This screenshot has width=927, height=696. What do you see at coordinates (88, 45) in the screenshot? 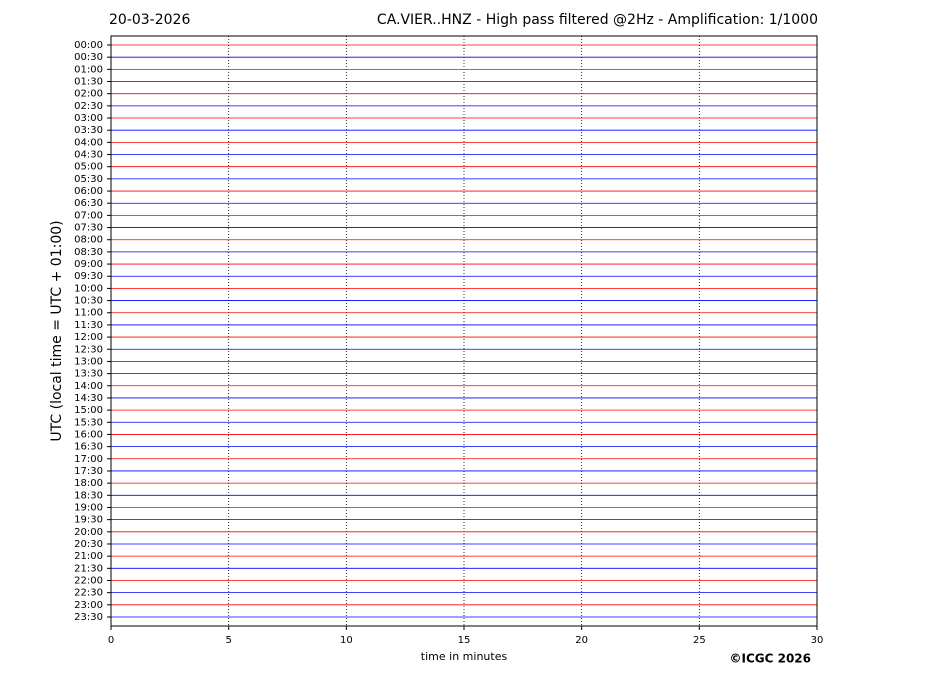
I see `y-tick-label: 00:00` at bounding box center [88, 45].